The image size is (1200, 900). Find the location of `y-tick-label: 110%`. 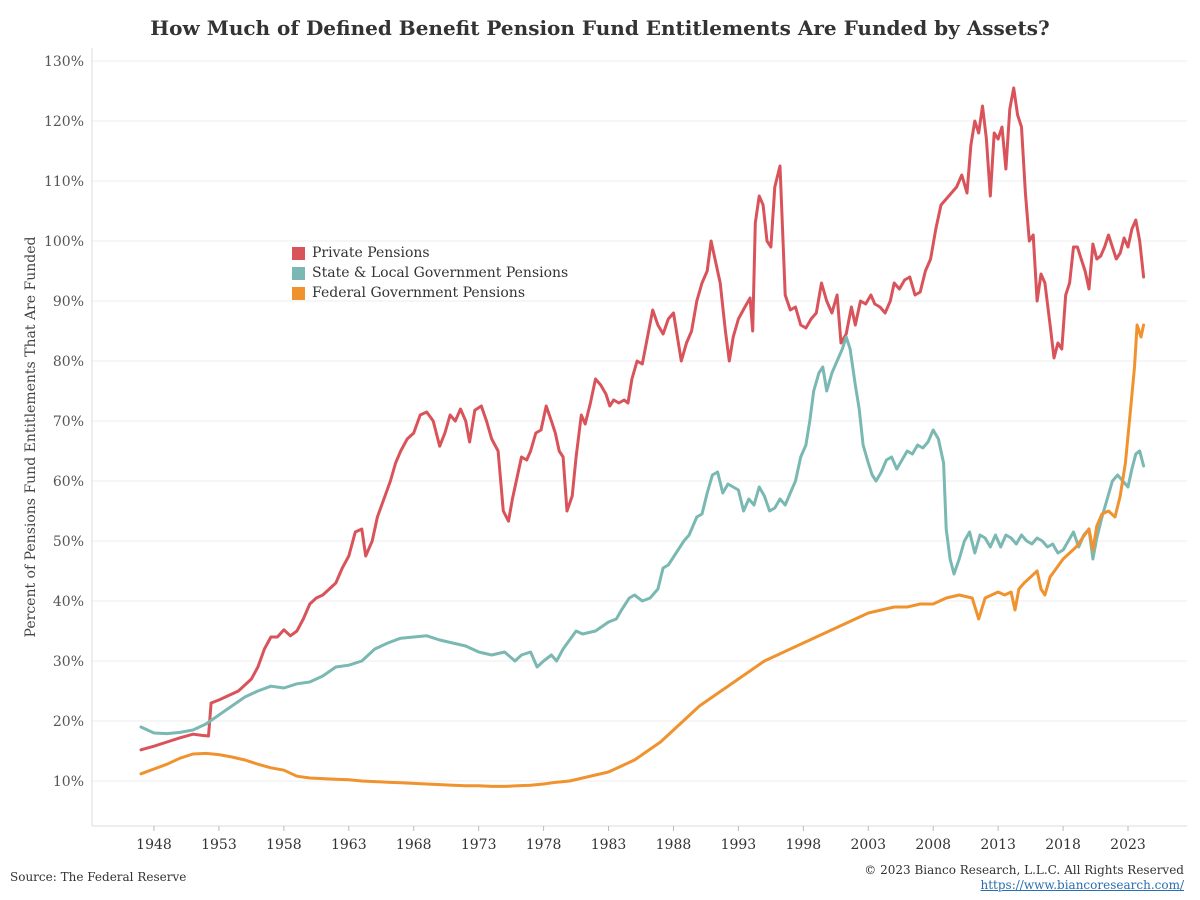

y-tick-label: 110% is located at coordinates (64, 182).